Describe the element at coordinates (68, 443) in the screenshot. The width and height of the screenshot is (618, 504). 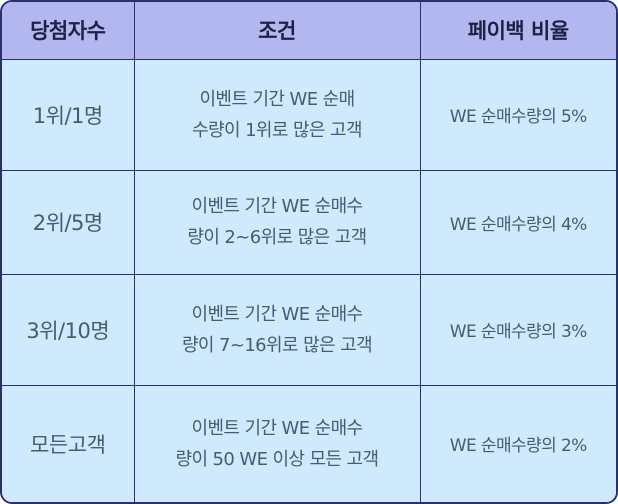
I see `winners-cell: 모든고객` at that location.